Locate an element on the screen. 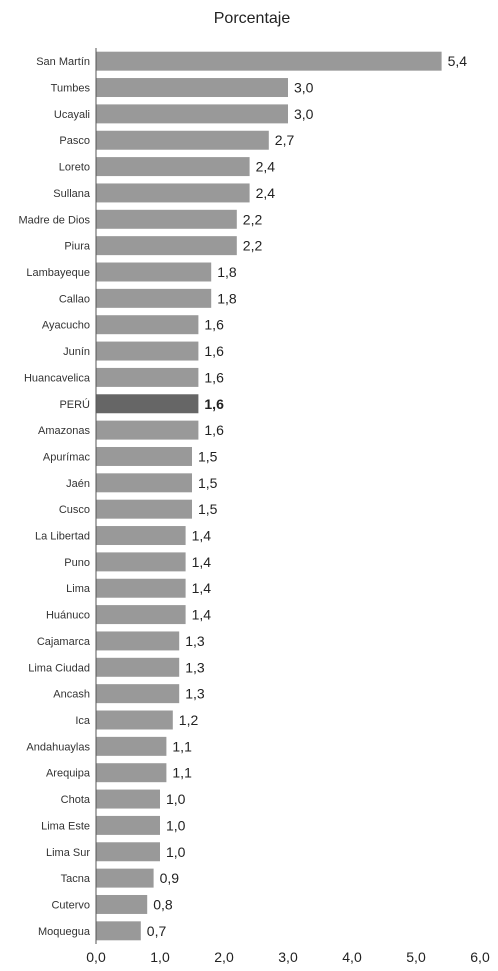  category-label: Huánuco is located at coordinates (68, 616).